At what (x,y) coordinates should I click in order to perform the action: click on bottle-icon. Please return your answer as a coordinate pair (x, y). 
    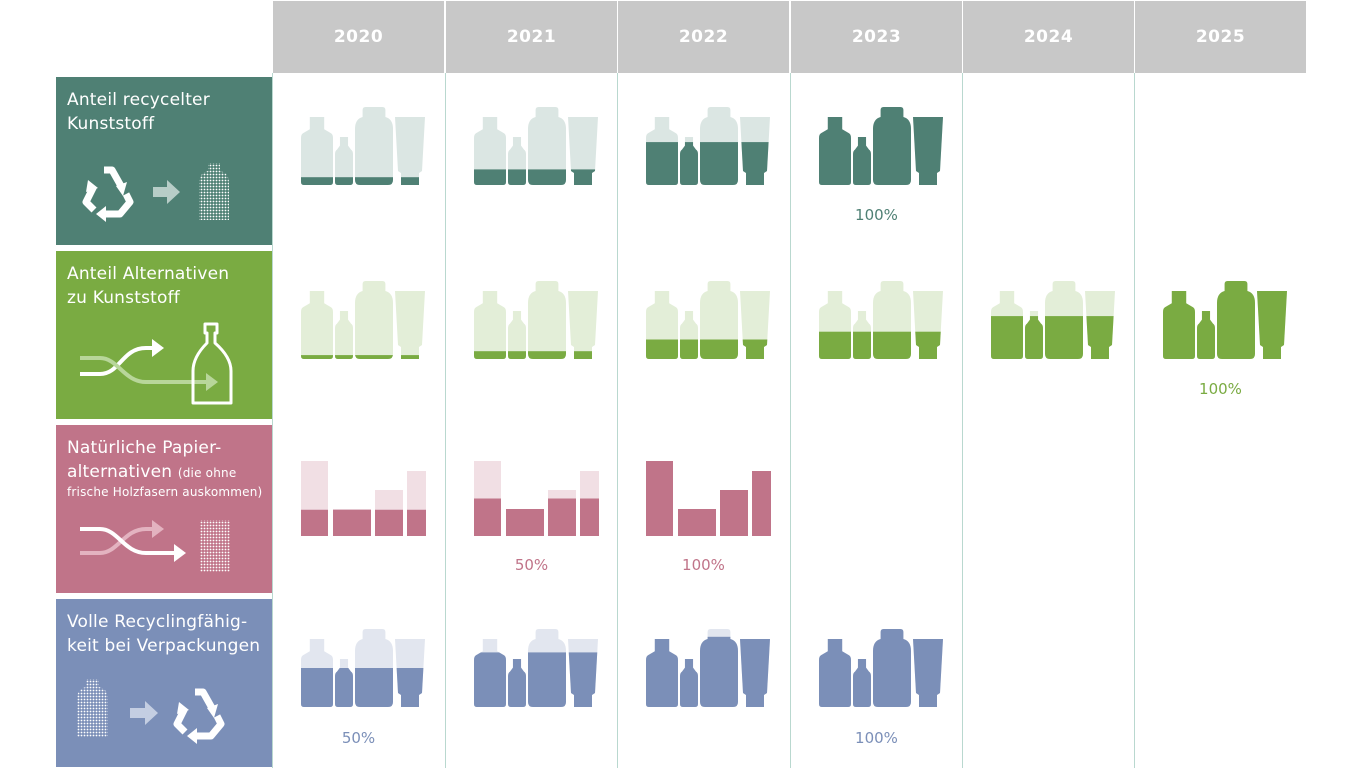
    Looking at the image, I should click on (214, 191).